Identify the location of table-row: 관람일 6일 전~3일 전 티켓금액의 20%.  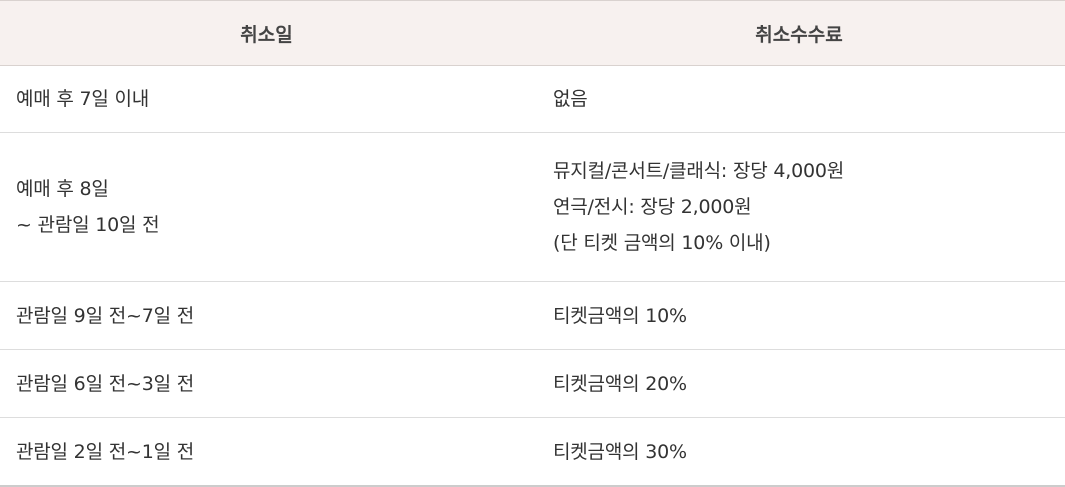
(532, 383).